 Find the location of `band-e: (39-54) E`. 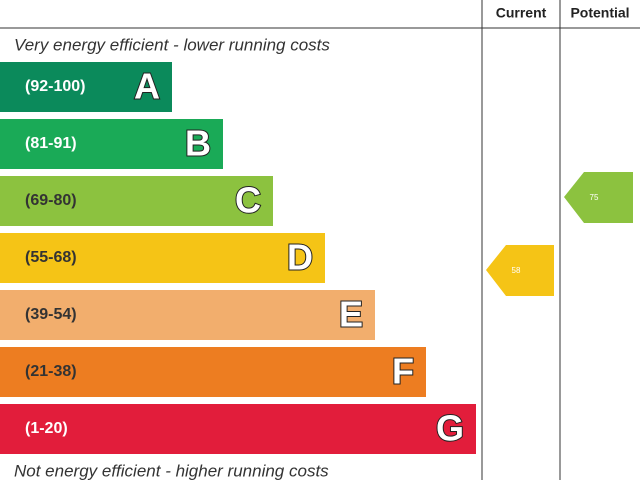

band-e: (39-54) E is located at coordinates (187, 315).